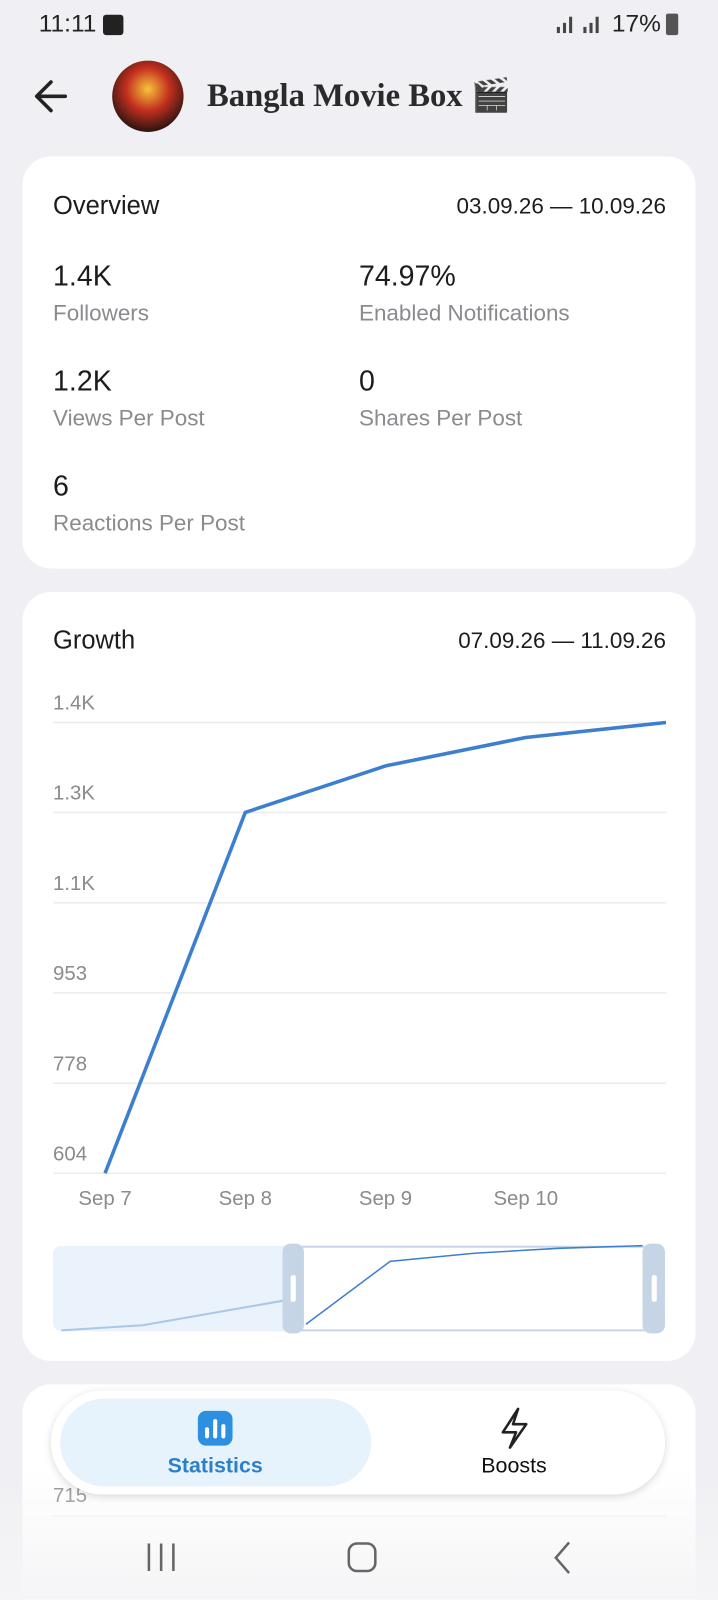 The image size is (718, 1600). I want to click on stat-label: Views Per Post, so click(129, 418).